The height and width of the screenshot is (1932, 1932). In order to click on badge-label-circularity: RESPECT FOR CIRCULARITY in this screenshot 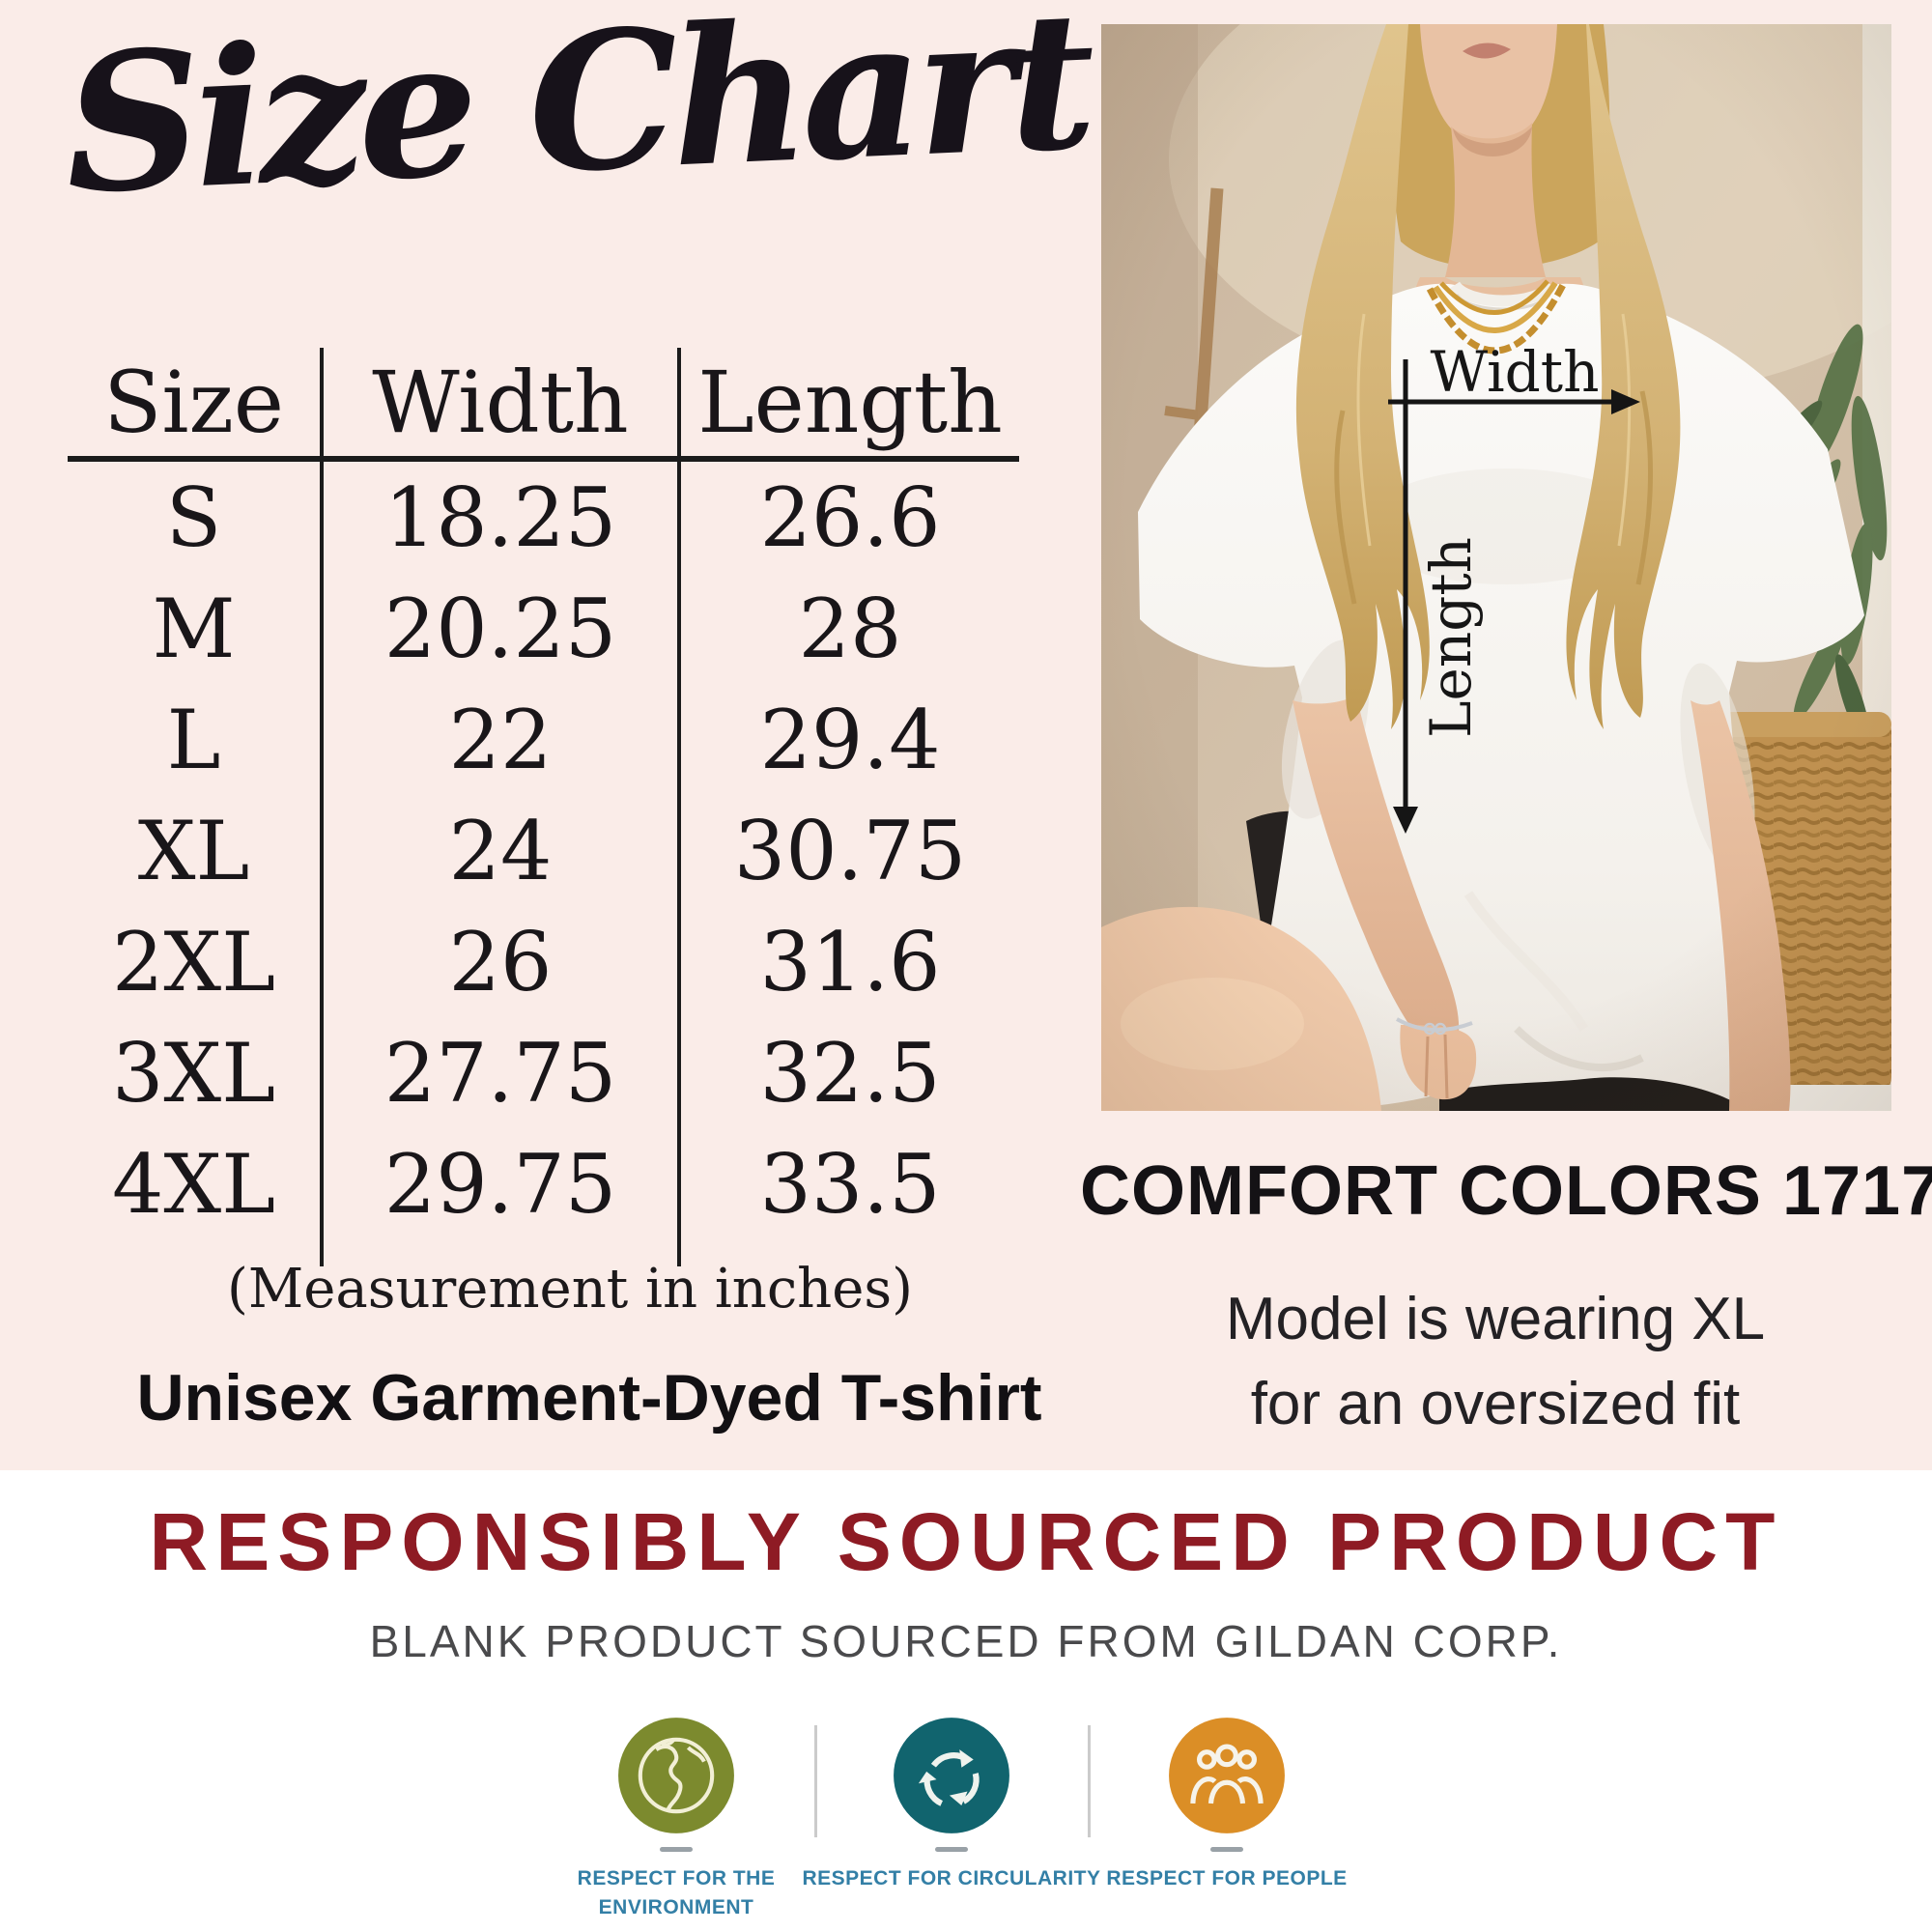, I will do `click(951, 1878)`.